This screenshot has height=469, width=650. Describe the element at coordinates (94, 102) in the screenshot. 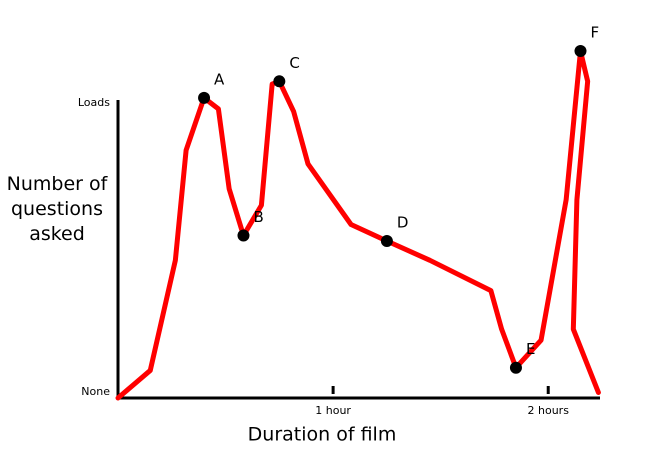

I see `y-tick-label: Loads` at that location.